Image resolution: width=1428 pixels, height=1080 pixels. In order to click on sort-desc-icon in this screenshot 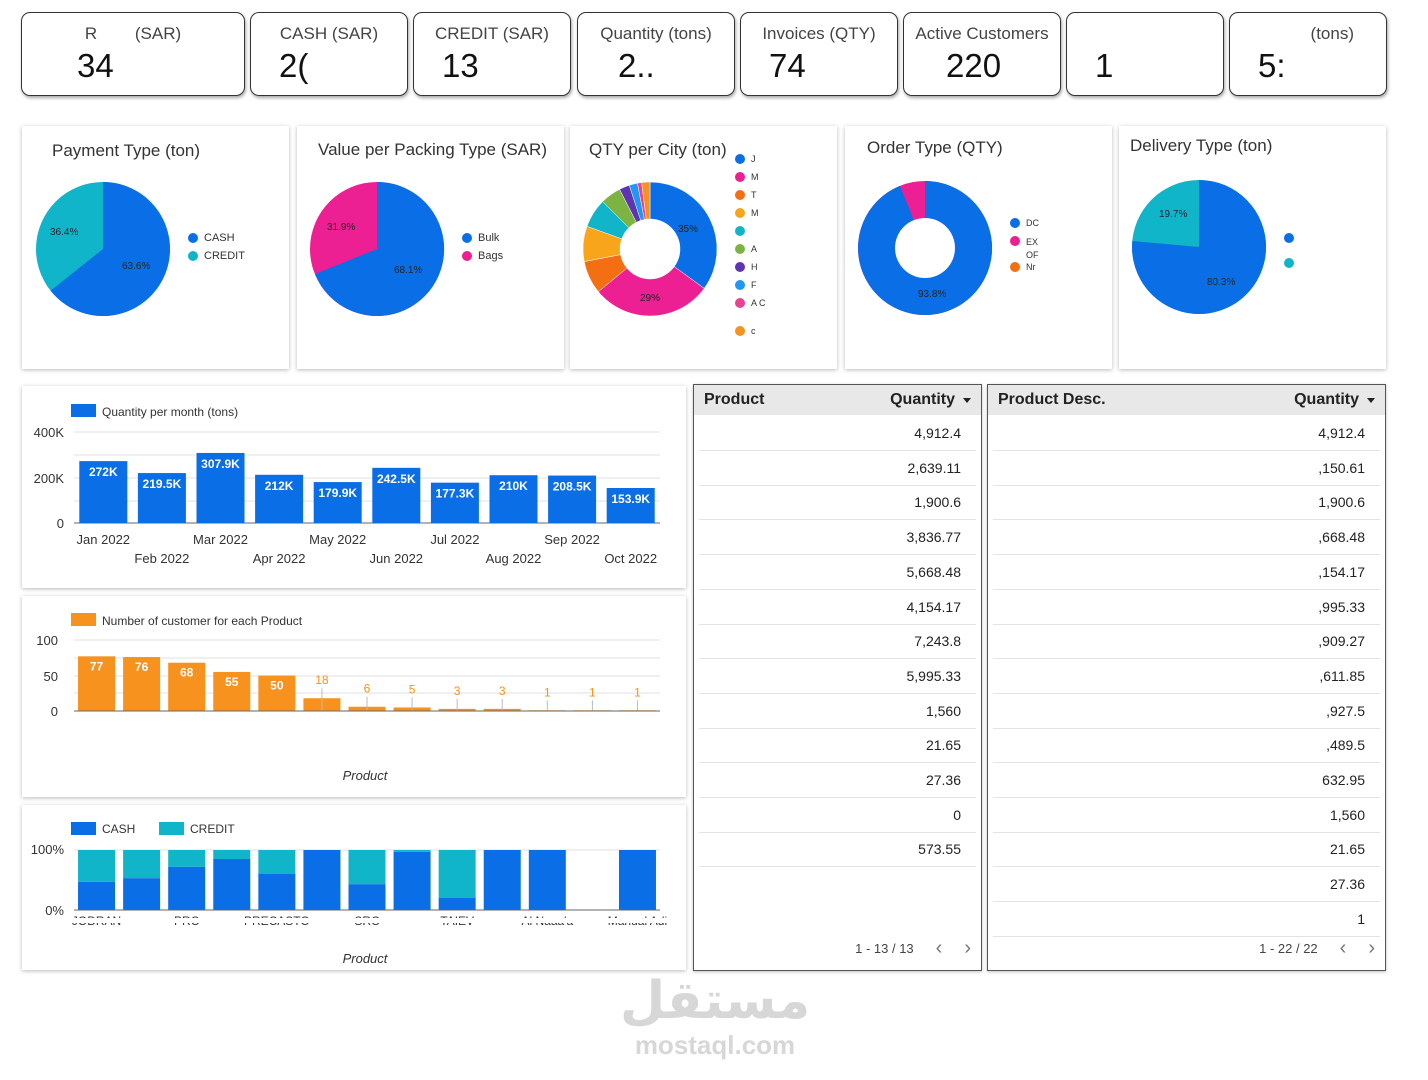, I will do `click(1371, 400)`.